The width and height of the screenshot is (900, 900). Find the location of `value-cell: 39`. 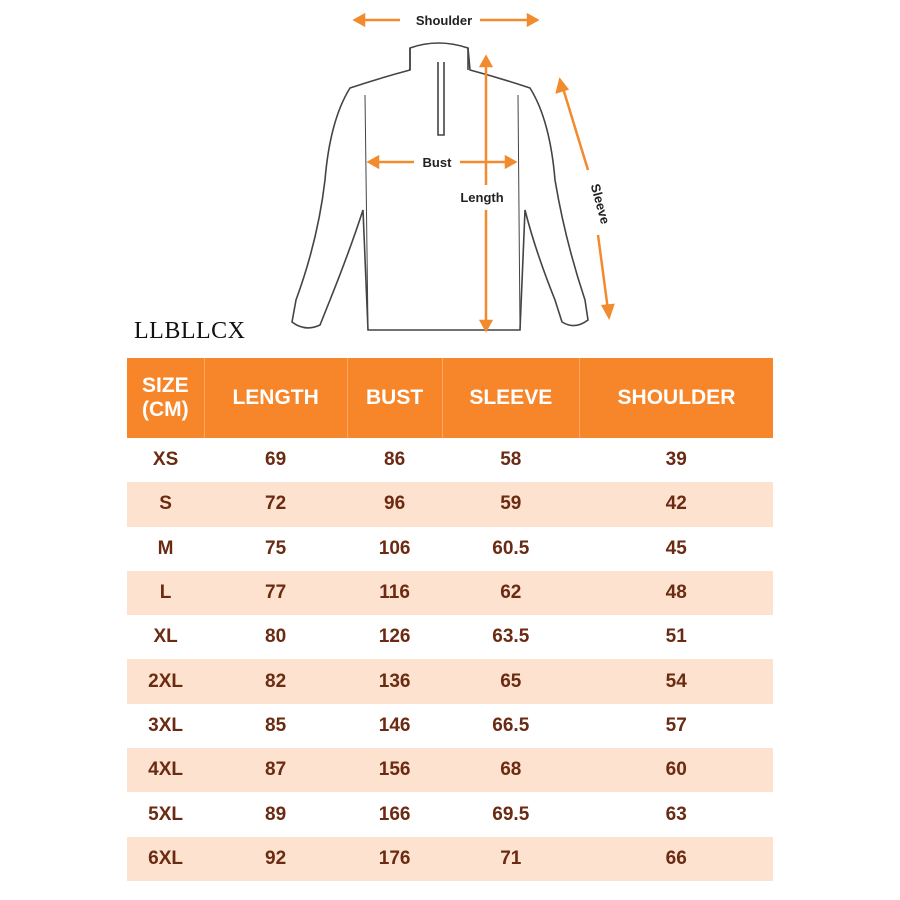

value-cell: 39 is located at coordinates (676, 460).